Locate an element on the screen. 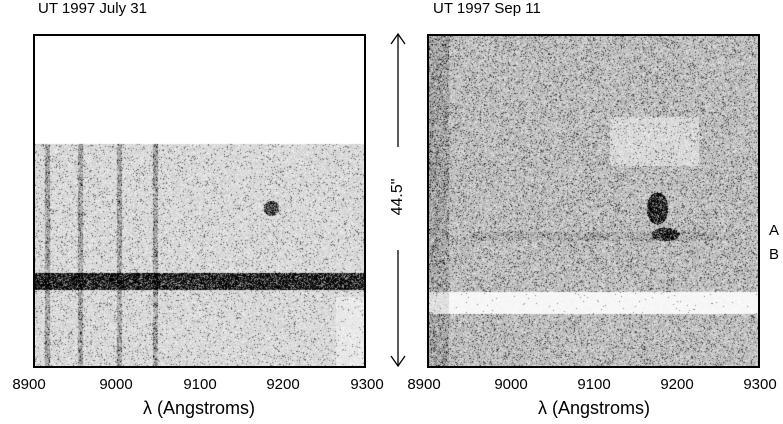 The height and width of the screenshot is (424, 783). x-tick-9000-right: 9000 is located at coordinates (511, 384).